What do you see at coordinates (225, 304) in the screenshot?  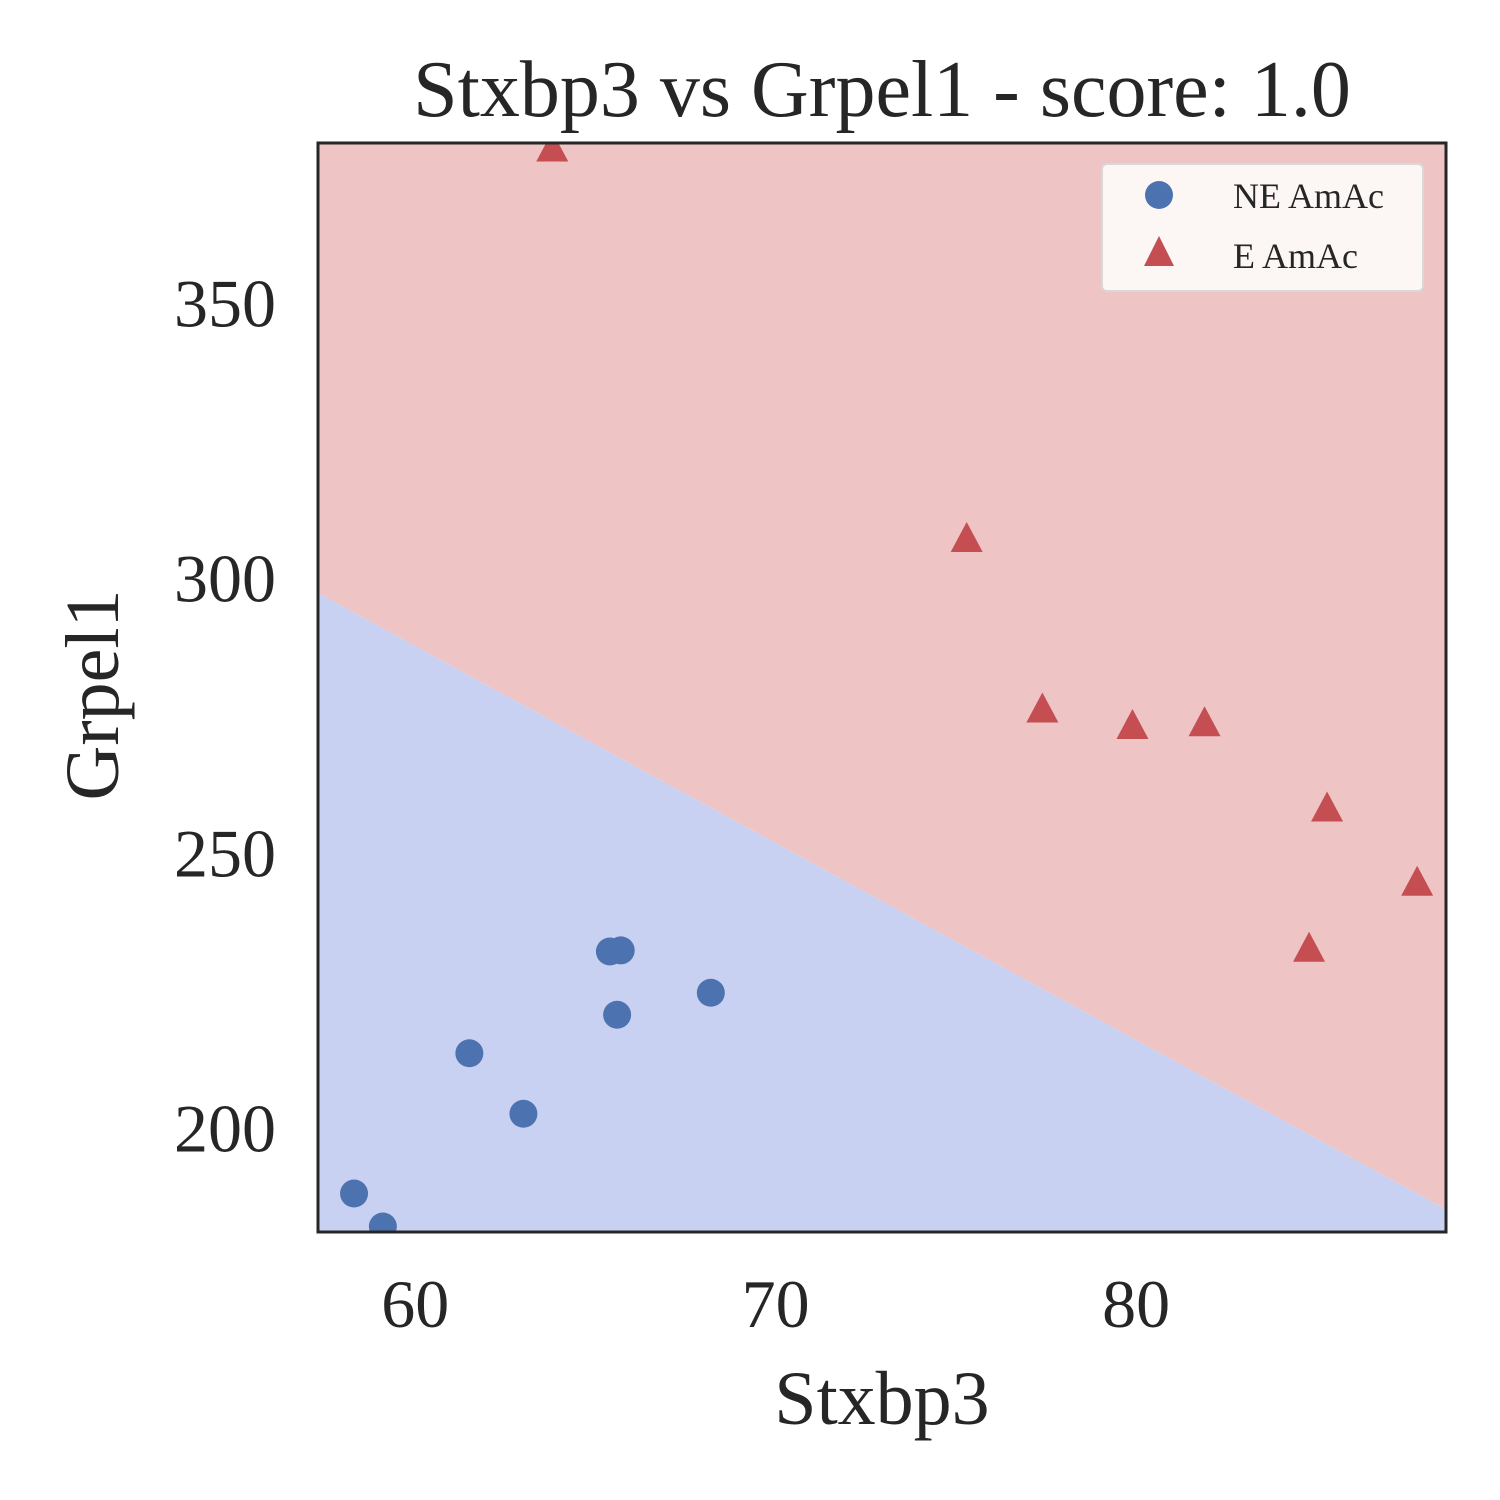 I see `y-tick-label: 350` at bounding box center [225, 304].